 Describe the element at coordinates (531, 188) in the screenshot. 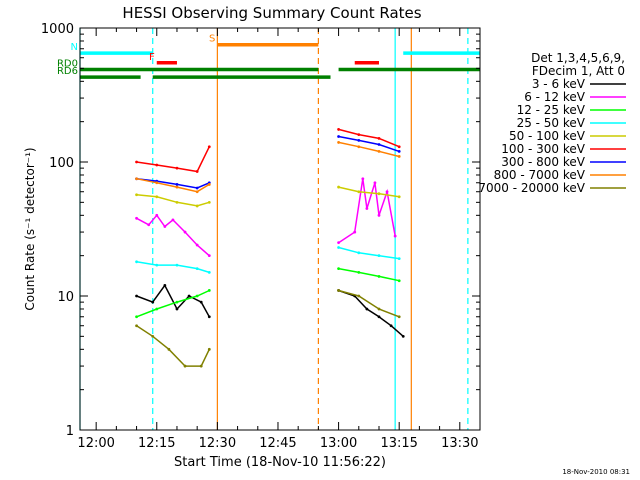

I see `legend-entry-label: 7000 - 20000 keV` at that location.